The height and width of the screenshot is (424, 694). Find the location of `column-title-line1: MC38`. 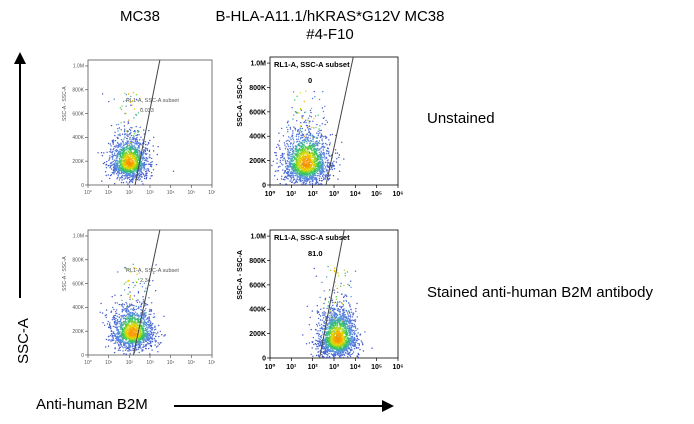

column-title-line1: MC38 is located at coordinates (139, 16).